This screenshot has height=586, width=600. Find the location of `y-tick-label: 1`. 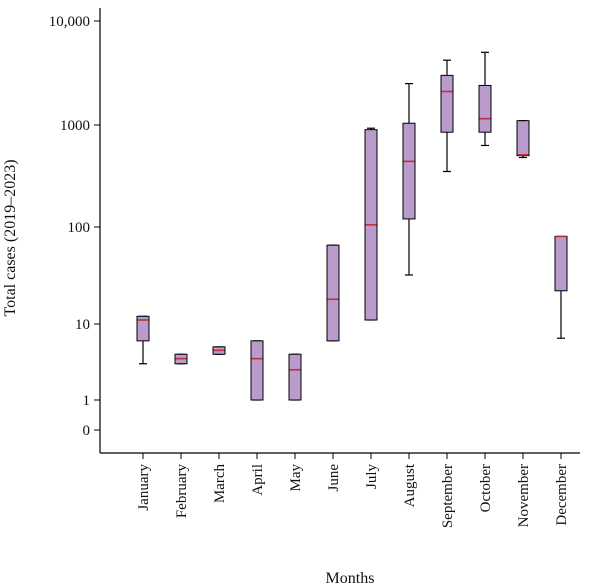

y-tick-label: 1 is located at coordinates (87, 401).